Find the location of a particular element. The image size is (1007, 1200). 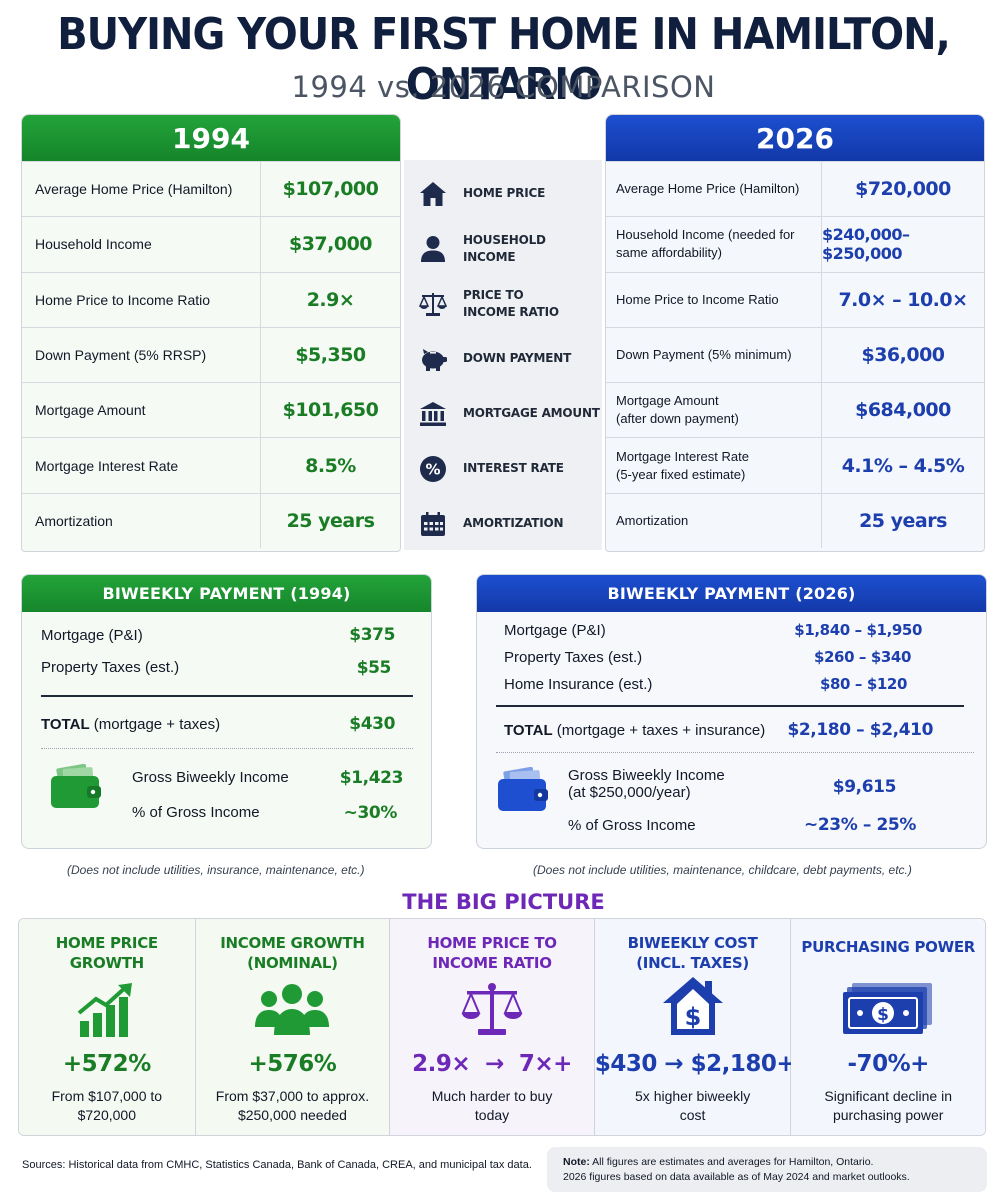

row-label: Mortgage Interest Rate is located at coordinates (141, 465).